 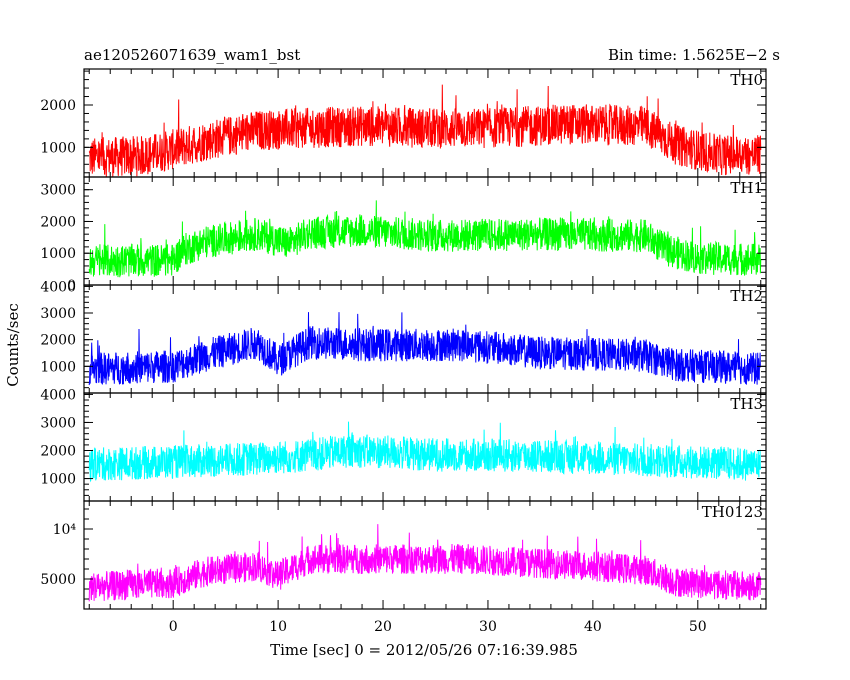 What do you see at coordinates (425, 563) in the screenshot?
I see `series-line-th0123` at bounding box center [425, 563].